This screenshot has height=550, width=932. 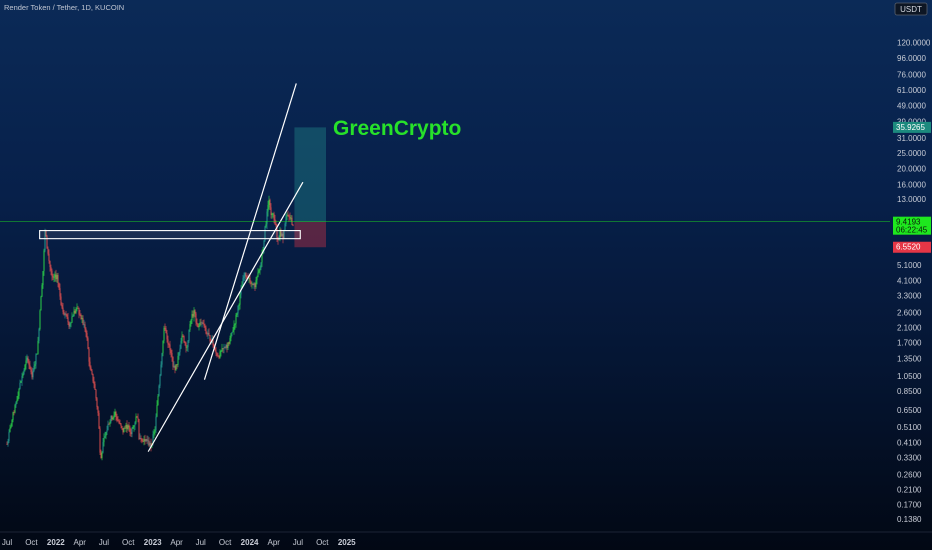 I want to click on lower-trendline, so click(x=225, y=316).